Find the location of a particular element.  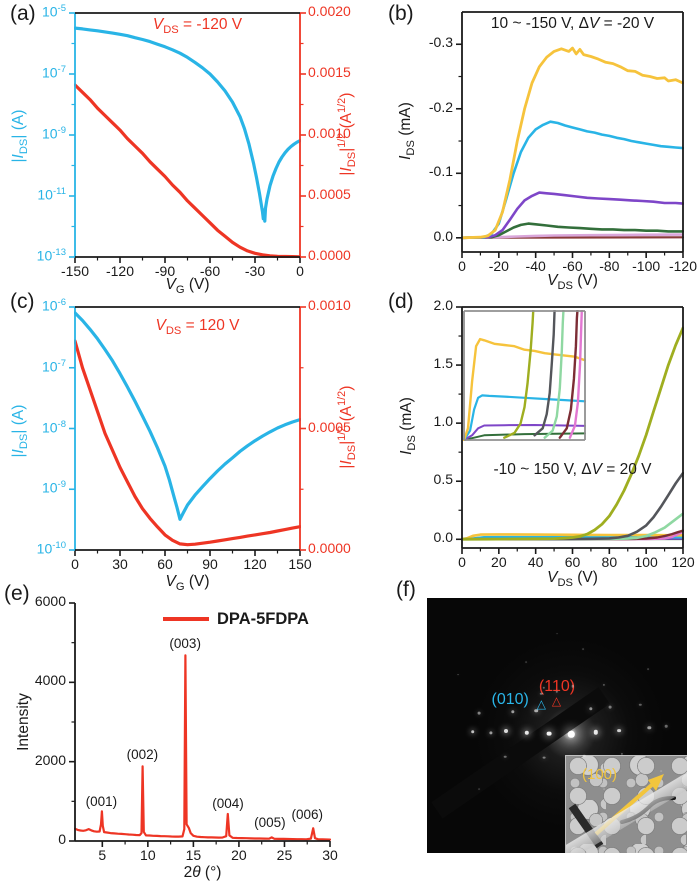

legend-label: DPA-5FDPA is located at coordinates (263, 618).